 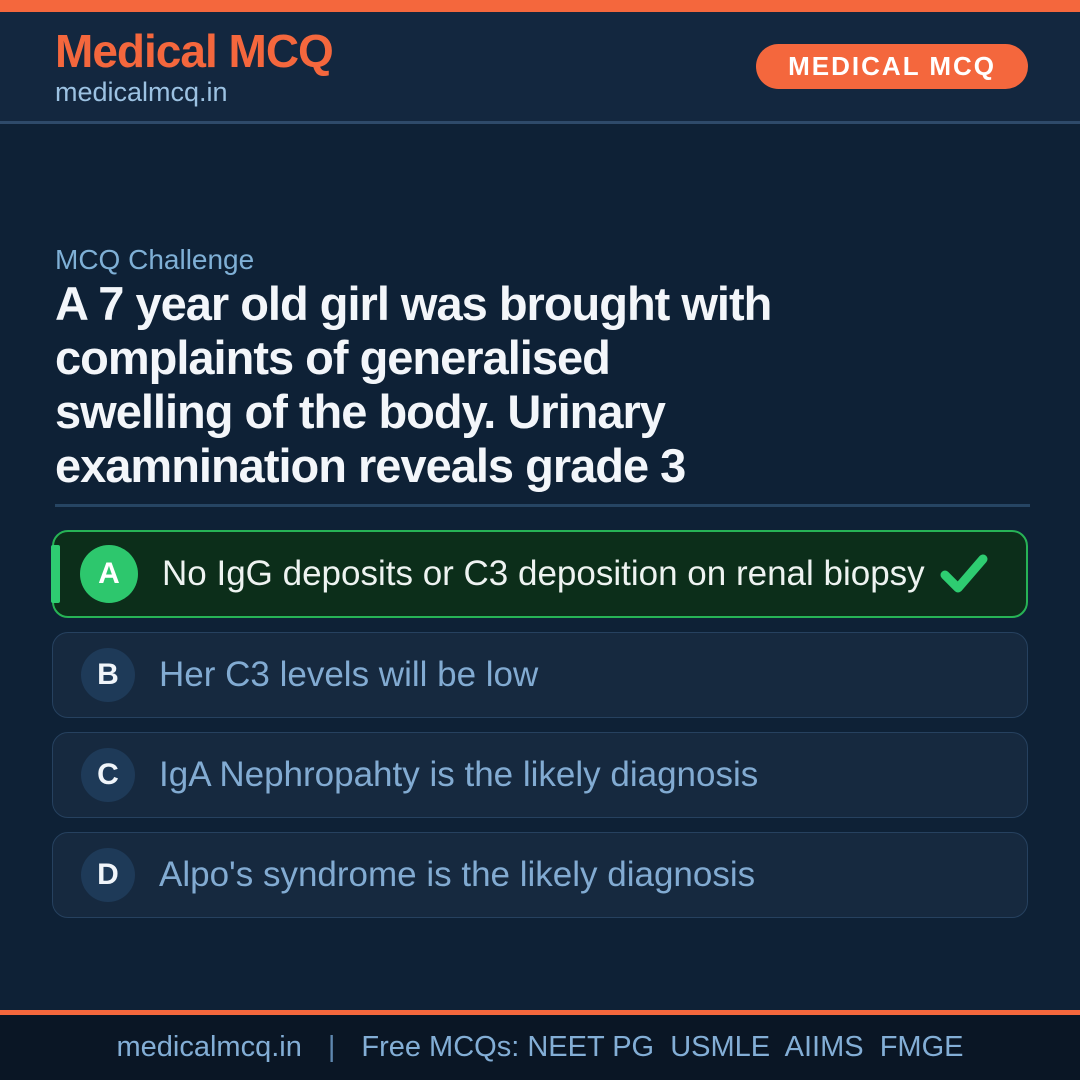 What do you see at coordinates (370, 465) in the screenshot?
I see `question-line: examnination reveals grade 3` at bounding box center [370, 465].